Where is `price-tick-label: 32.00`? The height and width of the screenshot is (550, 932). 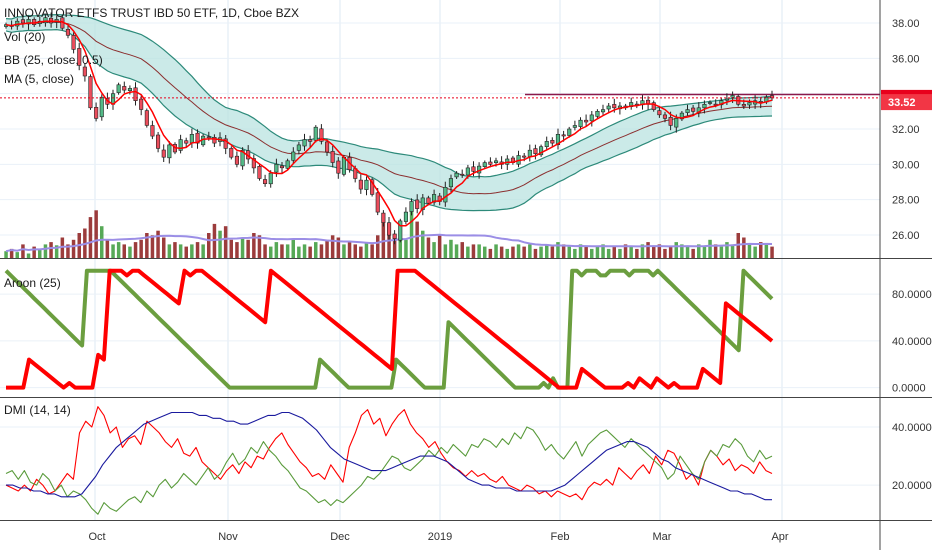
price-tick-label: 32.00 is located at coordinates (906, 130).